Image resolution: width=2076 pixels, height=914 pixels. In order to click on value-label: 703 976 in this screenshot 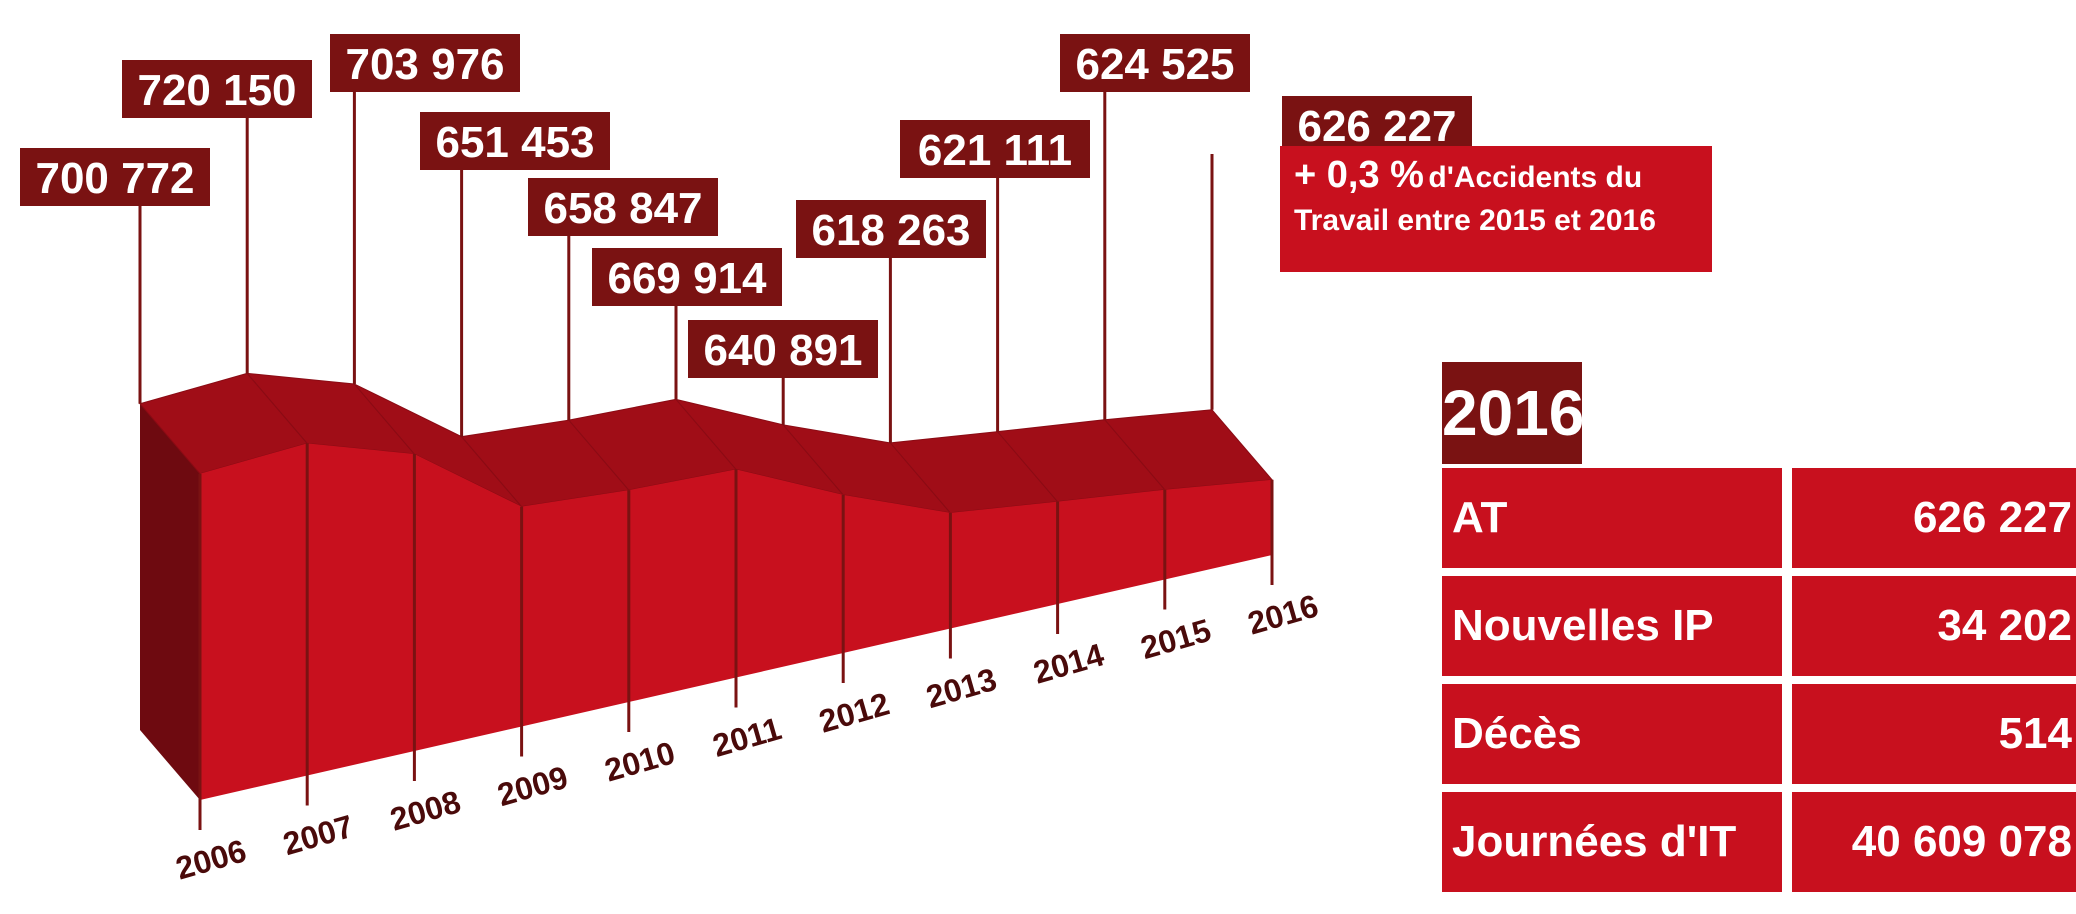, I will do `click(425, 63)`.